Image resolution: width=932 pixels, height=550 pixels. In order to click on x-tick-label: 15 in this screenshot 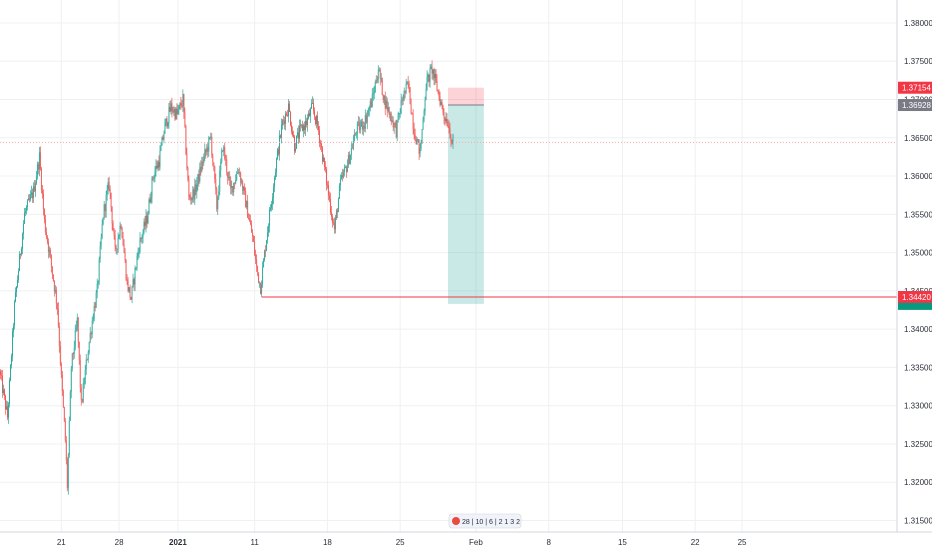, I will do `click(622, 542)`.